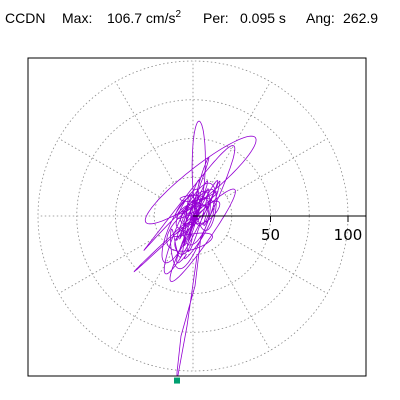  Describe the element at coordinates (178, 14) in the screenshot. I see `max-exponent: 2` at that location.